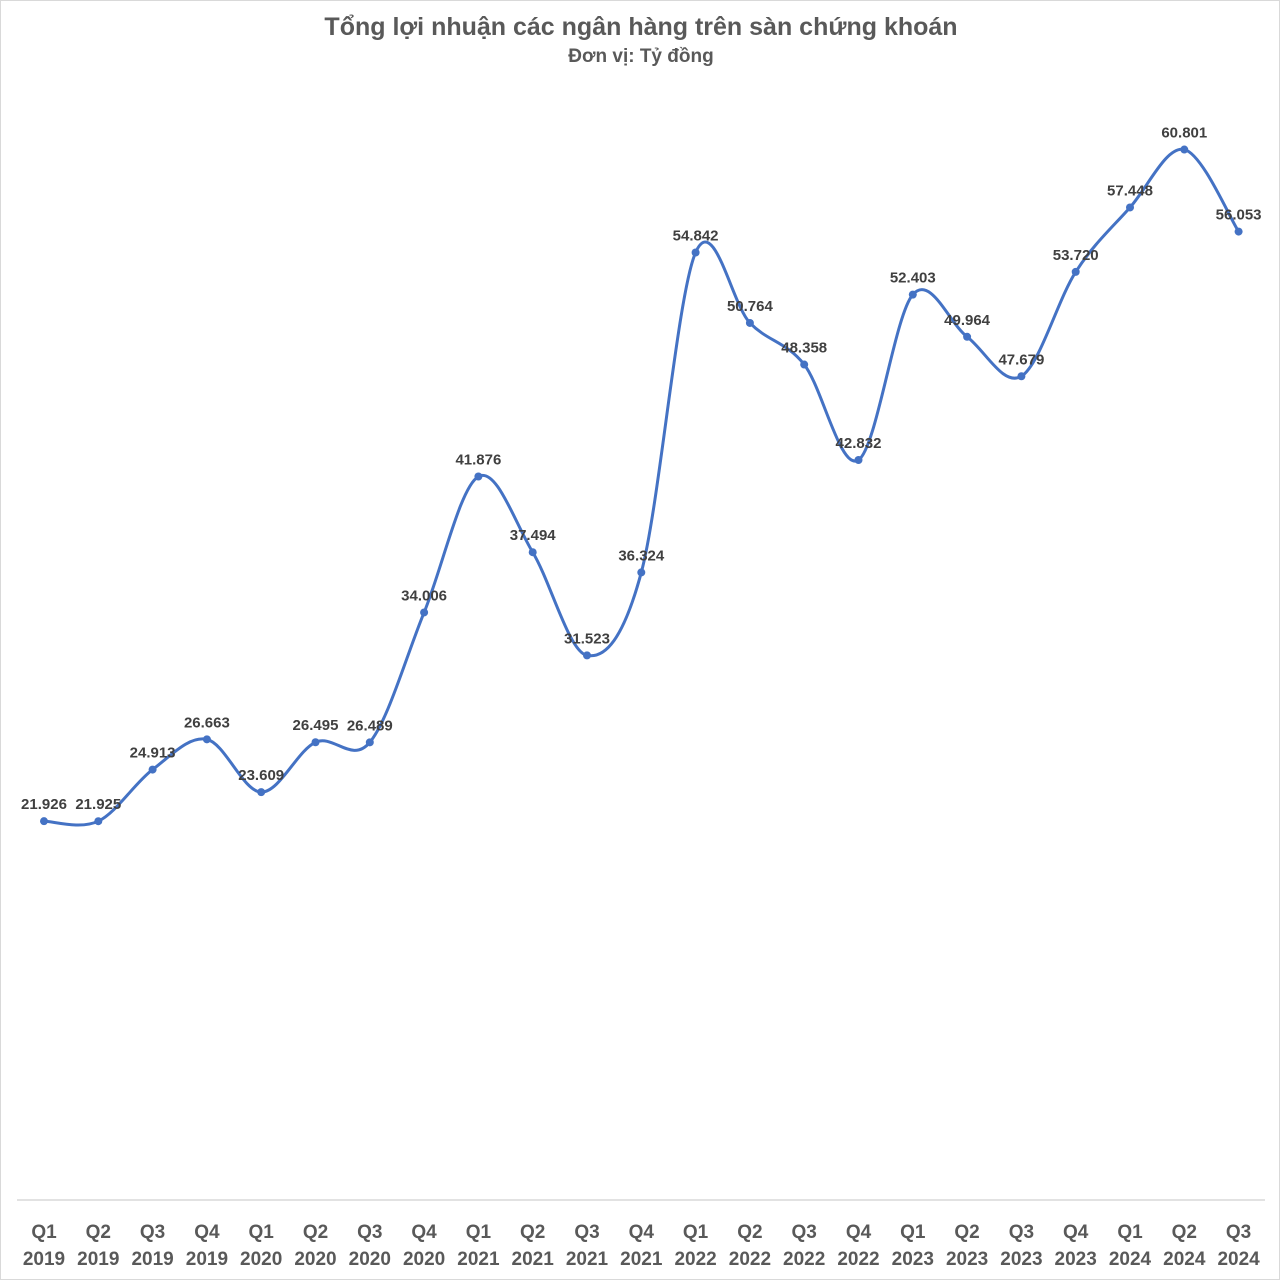  What do you see at coordinates (370, 725) in the screenshot?
I see `data-label: 26.489` at bounding box center [370, 725].